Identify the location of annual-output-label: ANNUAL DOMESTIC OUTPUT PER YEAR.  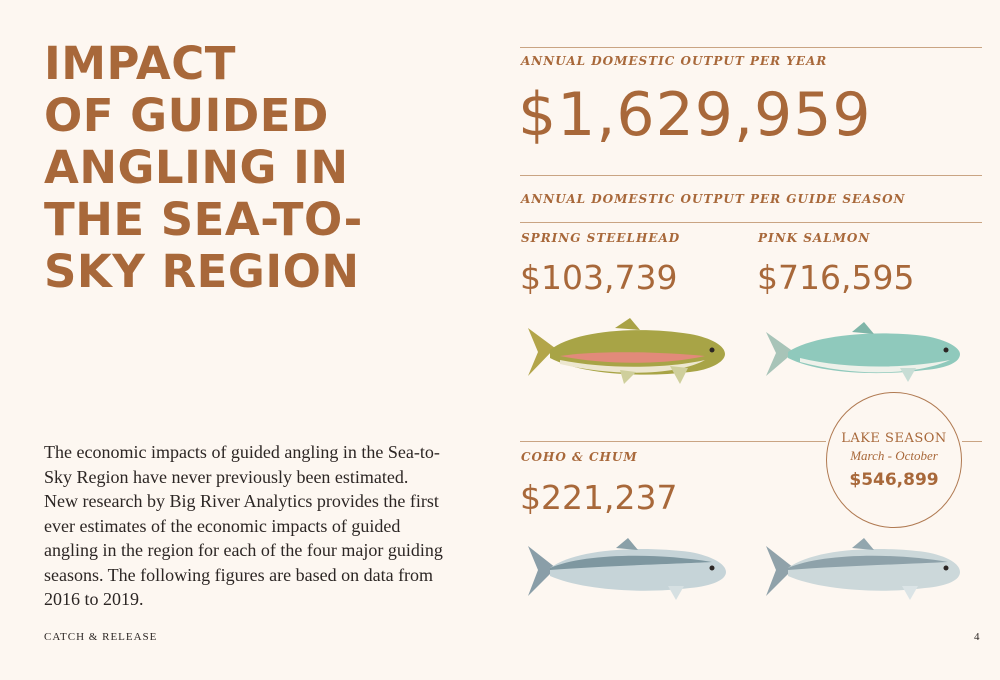
(674, 61).